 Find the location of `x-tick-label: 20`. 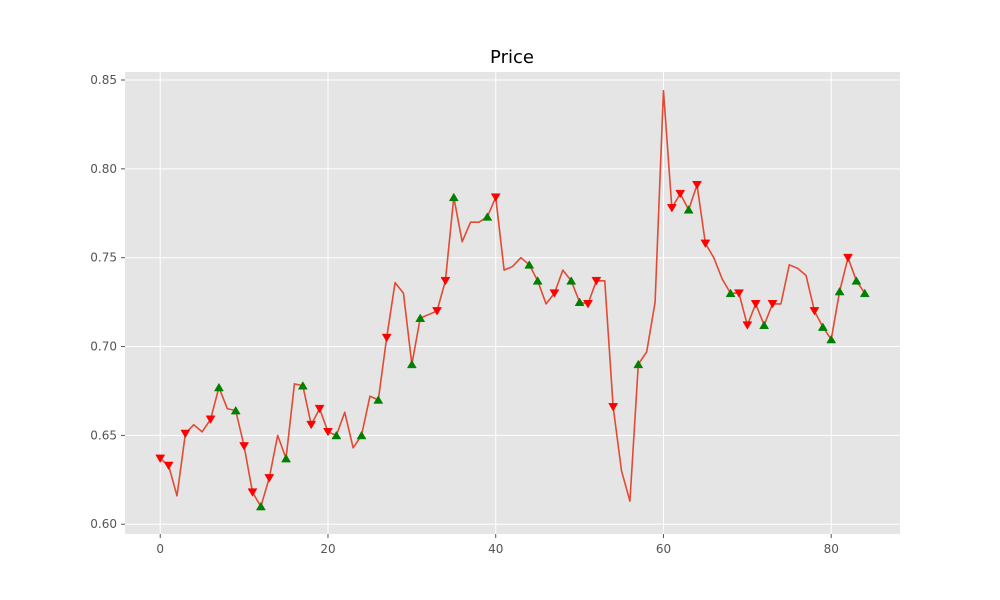

x-tick-label: 20 is located at coordinates (327, 549).